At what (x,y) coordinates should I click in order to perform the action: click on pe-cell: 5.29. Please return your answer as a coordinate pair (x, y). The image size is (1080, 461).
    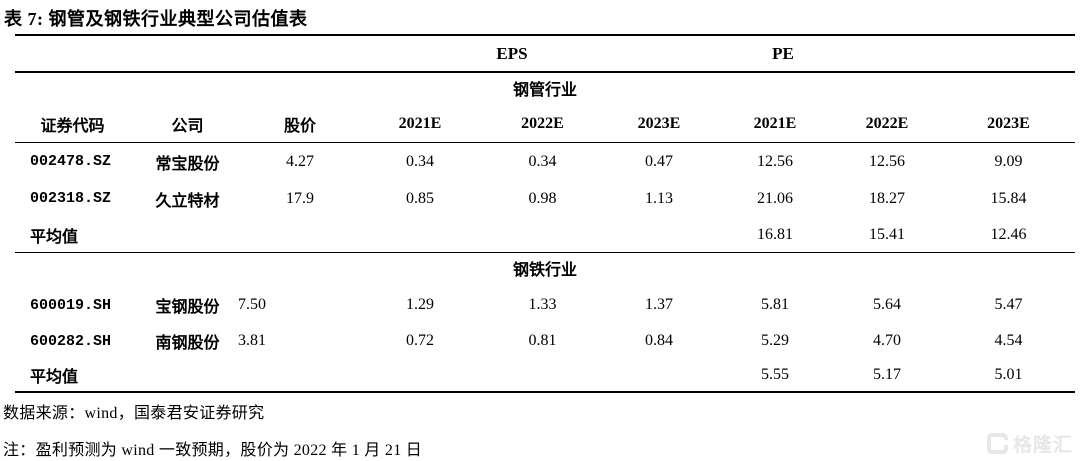
    Looking at the image, I should click on (775, 340).